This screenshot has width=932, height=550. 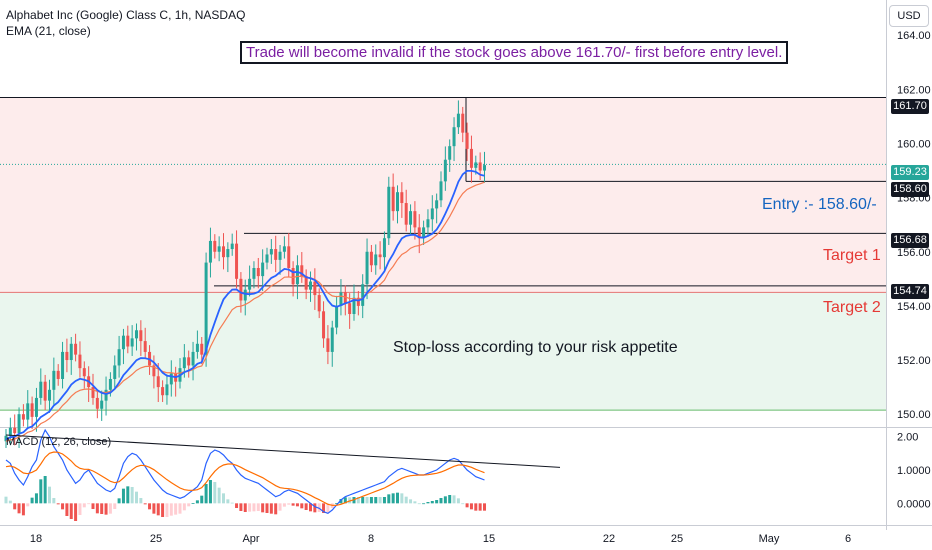 I want to click on price-tick-label: 150.00, so click(x=914, y=415).